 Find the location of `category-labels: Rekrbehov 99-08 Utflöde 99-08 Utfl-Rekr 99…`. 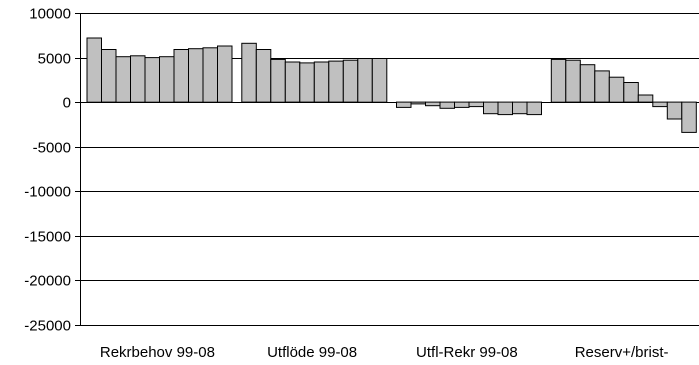

category-labels: Rekrbehov 99-08 Utflöde 99-08 Utfl-Rekr 99… is located at coordinates (384, 352).